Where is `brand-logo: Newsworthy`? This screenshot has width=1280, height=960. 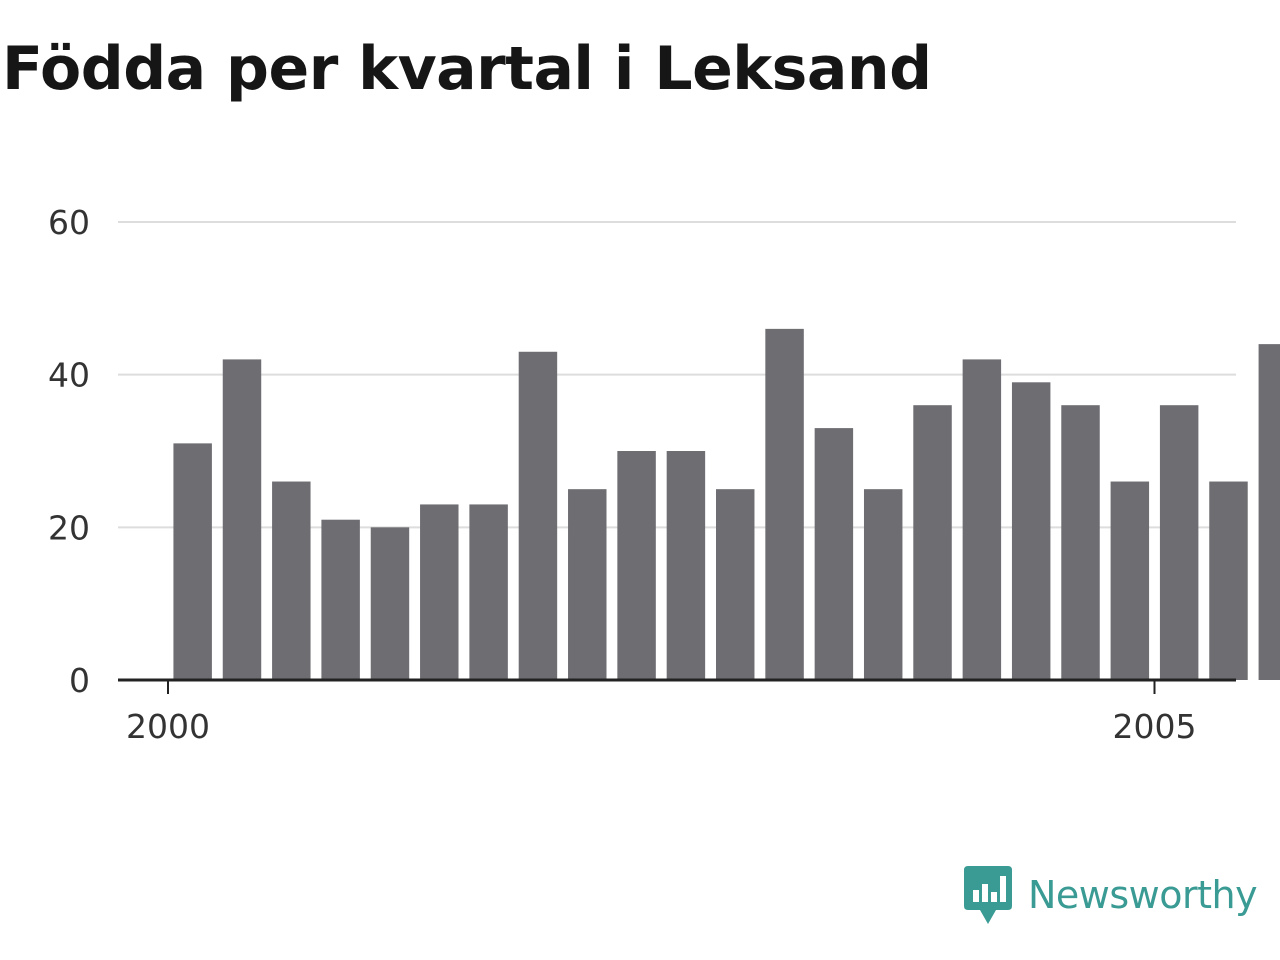 brand-logo: Newsworthy is located at coordinates (1110, 895).